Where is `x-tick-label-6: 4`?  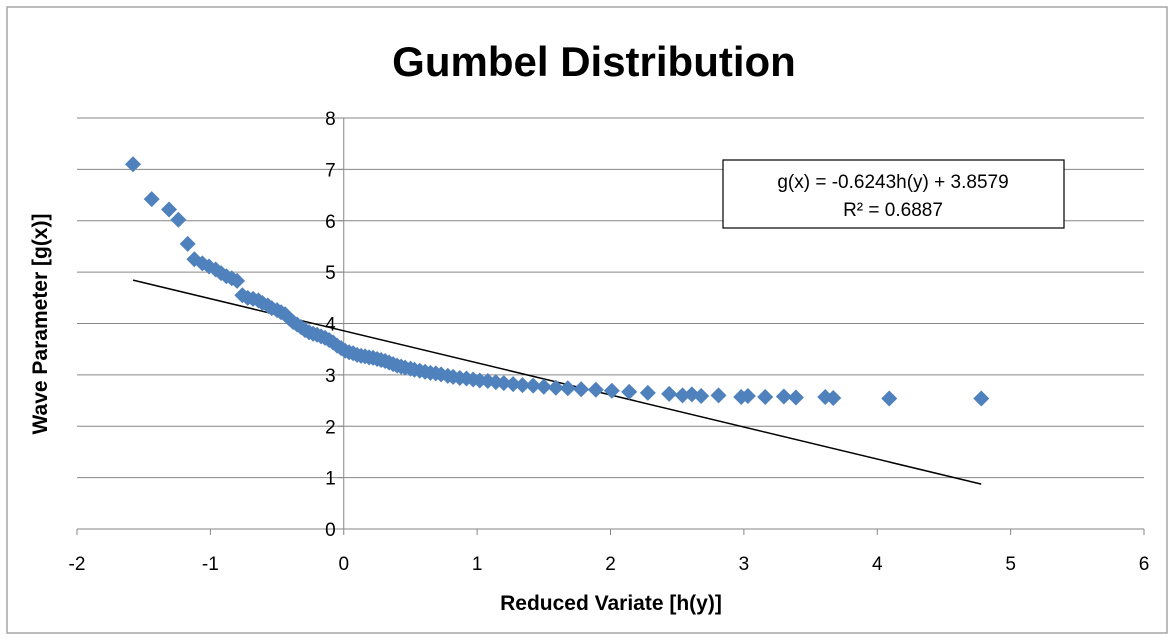
x-tick-label-6: 4 is located at coordinates (877, 564).